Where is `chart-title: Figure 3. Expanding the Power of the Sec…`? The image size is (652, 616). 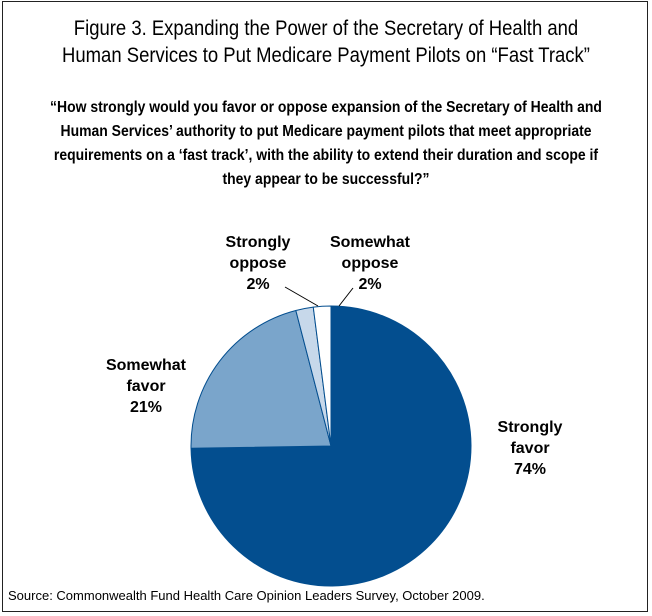 chart-title: Figure 3. Expanding the Power of the Sec… is located at coordinates (326, 42).